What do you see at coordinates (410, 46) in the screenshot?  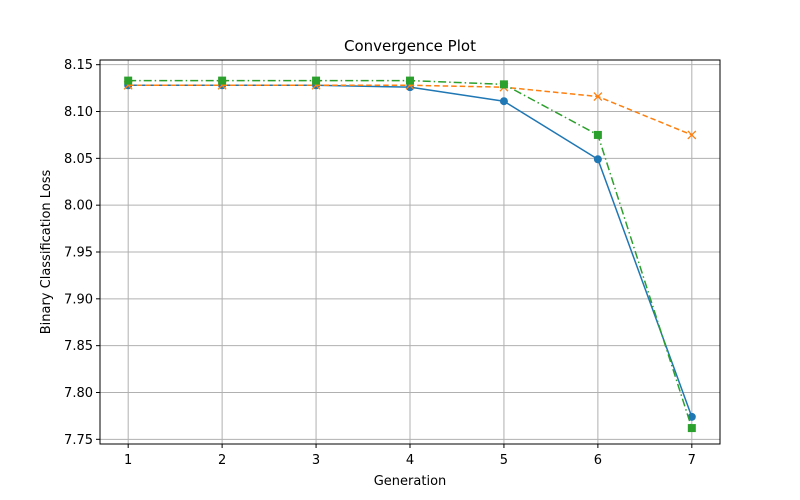 I see `chart-title: Convergence Plot` at bounding box center [410, 46].